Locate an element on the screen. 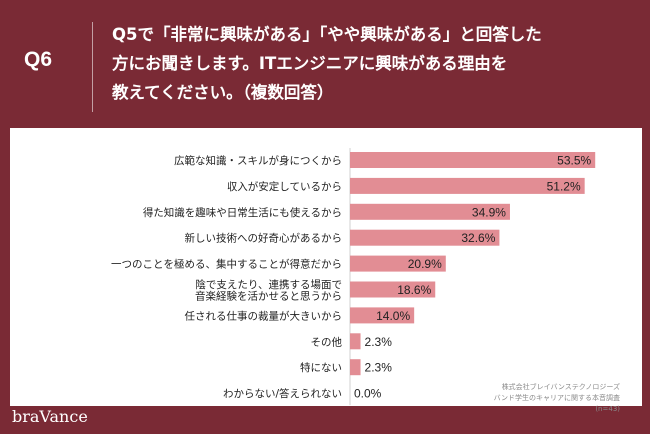 This screenshot has width=650, height=434. value-label: 20.9% is located at coordinates (425, 264).